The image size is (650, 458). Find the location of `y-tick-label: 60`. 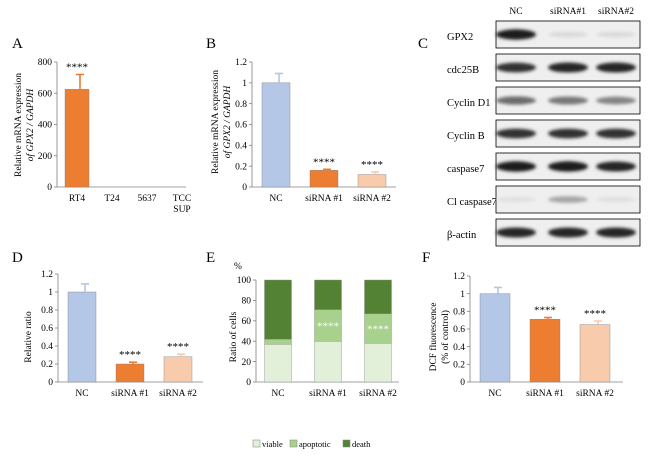

y-tick-label: 60 is located at coordinates (247, 322).